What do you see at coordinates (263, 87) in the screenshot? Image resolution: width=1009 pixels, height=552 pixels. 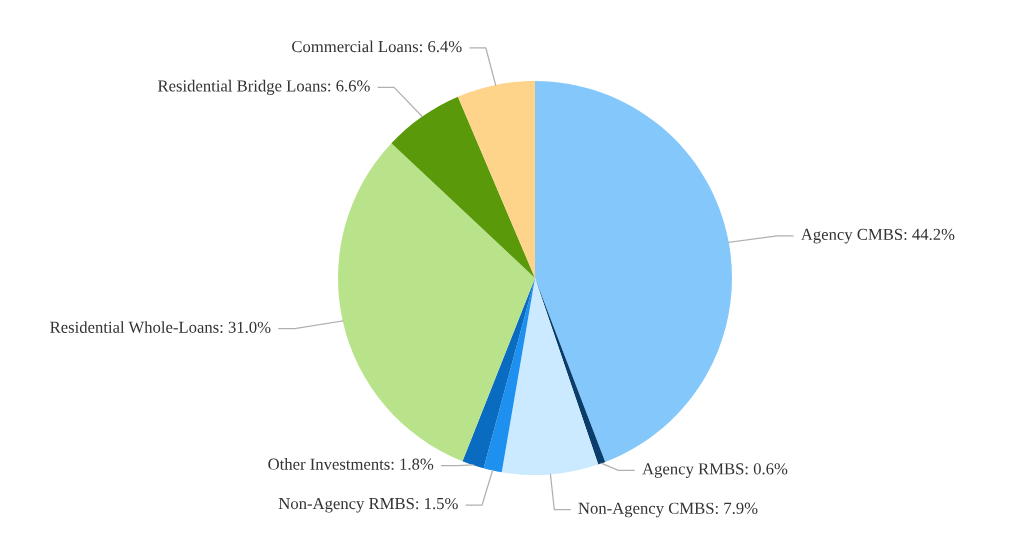 I see `slice-label: Residential Bridge Loans: 6.6%` at bounding box center [263, 87].